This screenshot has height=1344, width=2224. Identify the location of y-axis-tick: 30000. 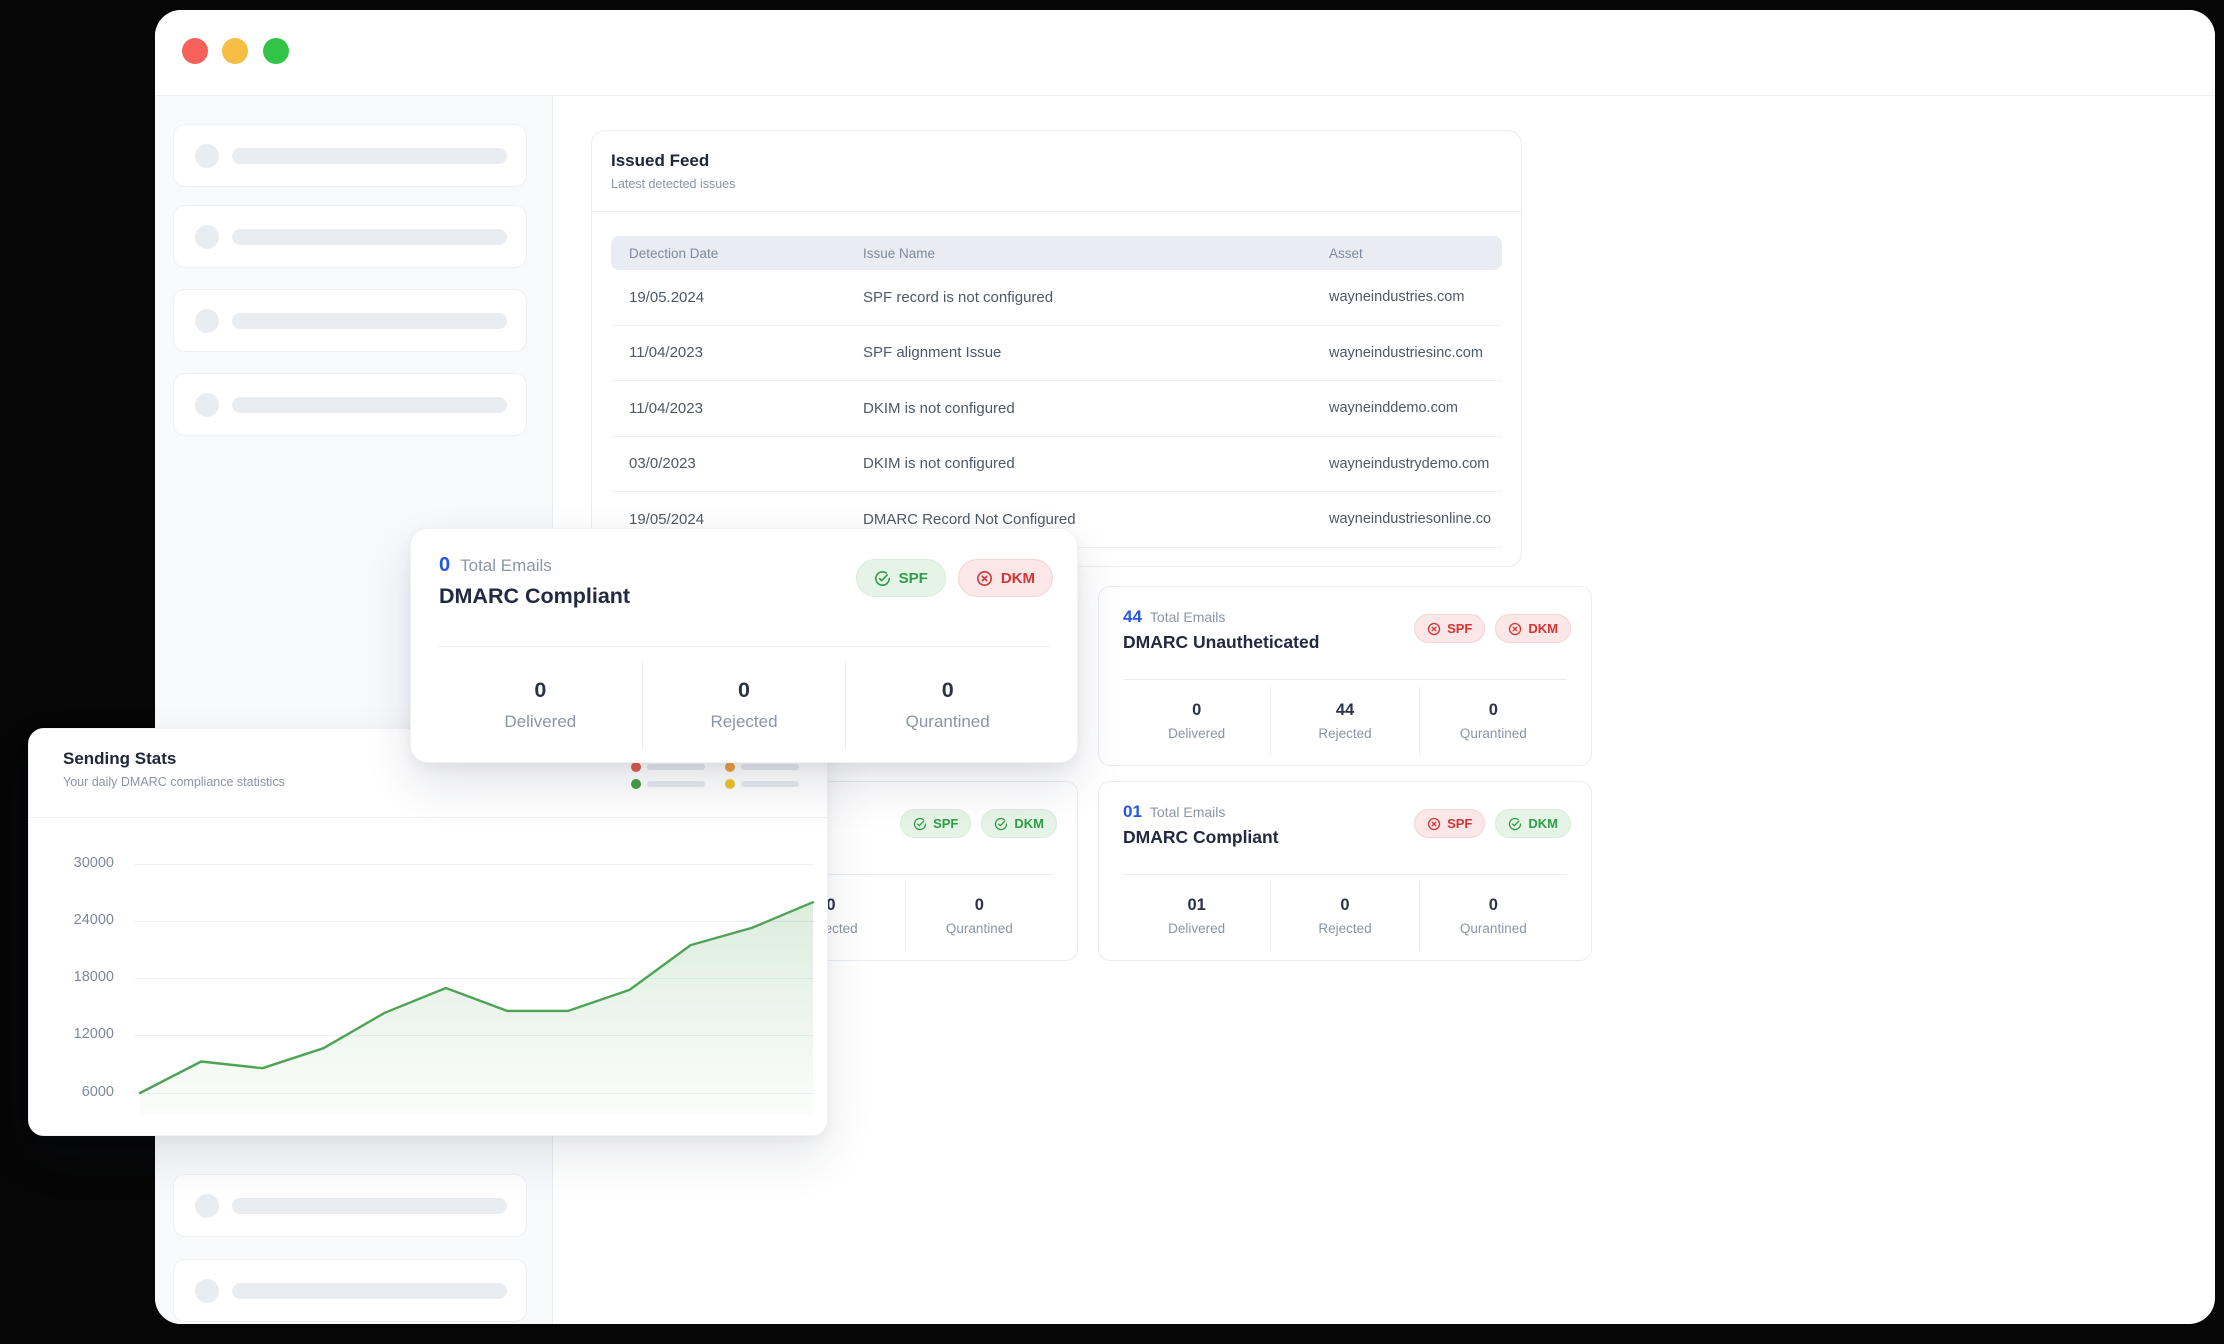
(93, 863).